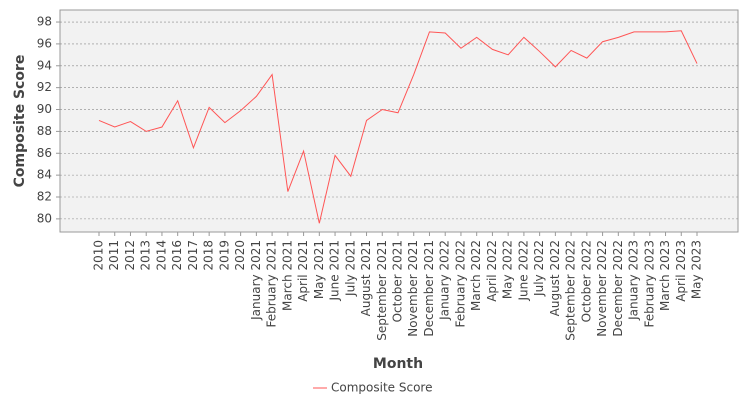 This screenshot has width=750, height=400. What do you see at coordinates (398, 281) in the screenshot?
I see `x-tick-label: October 2021` at bounding box center [398, 281].